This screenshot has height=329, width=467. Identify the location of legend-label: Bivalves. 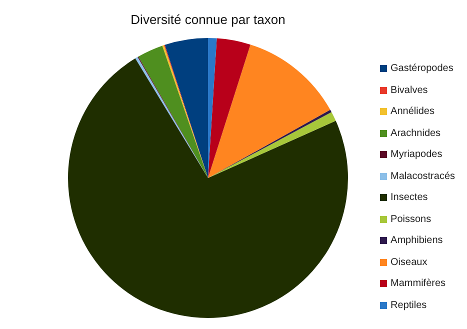
(409, 90).